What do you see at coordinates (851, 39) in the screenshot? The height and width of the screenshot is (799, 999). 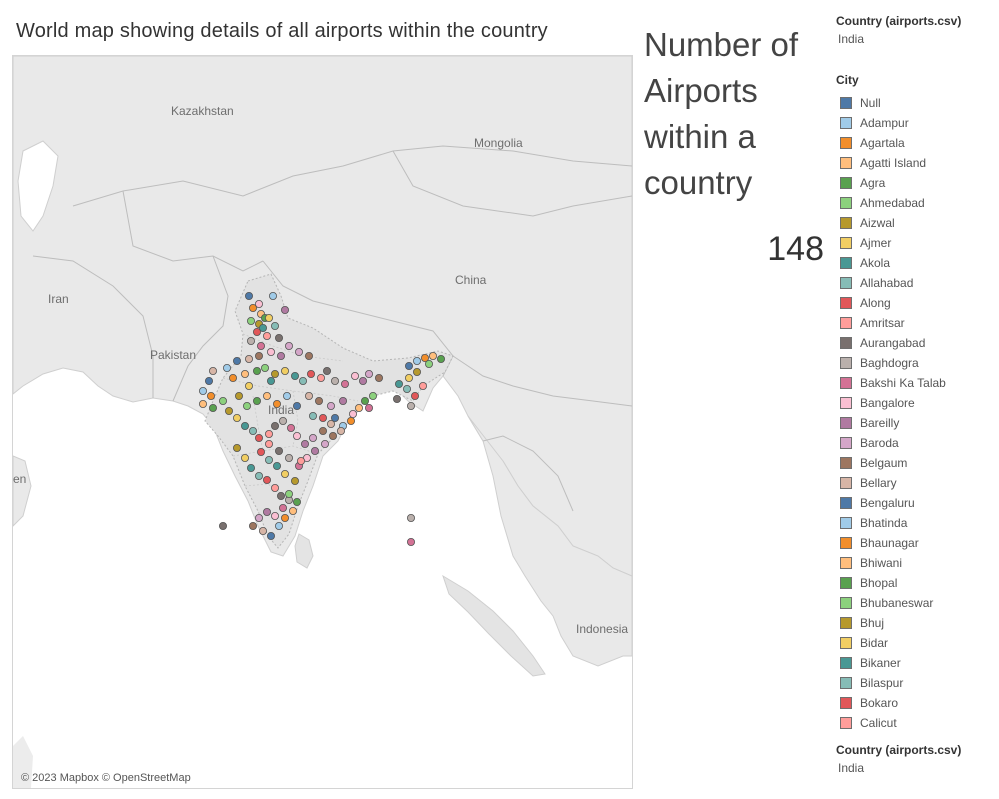 I see `country-filter-value: India` at bounding box center [851, 39].